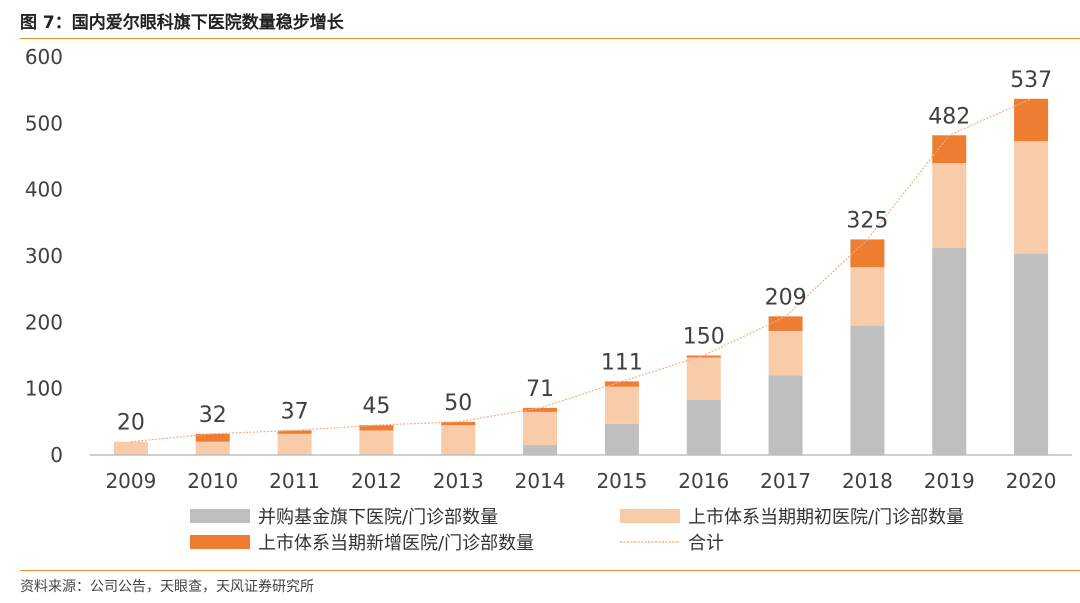  I want to click on x-tick-label: 2010, so click(212, 481).